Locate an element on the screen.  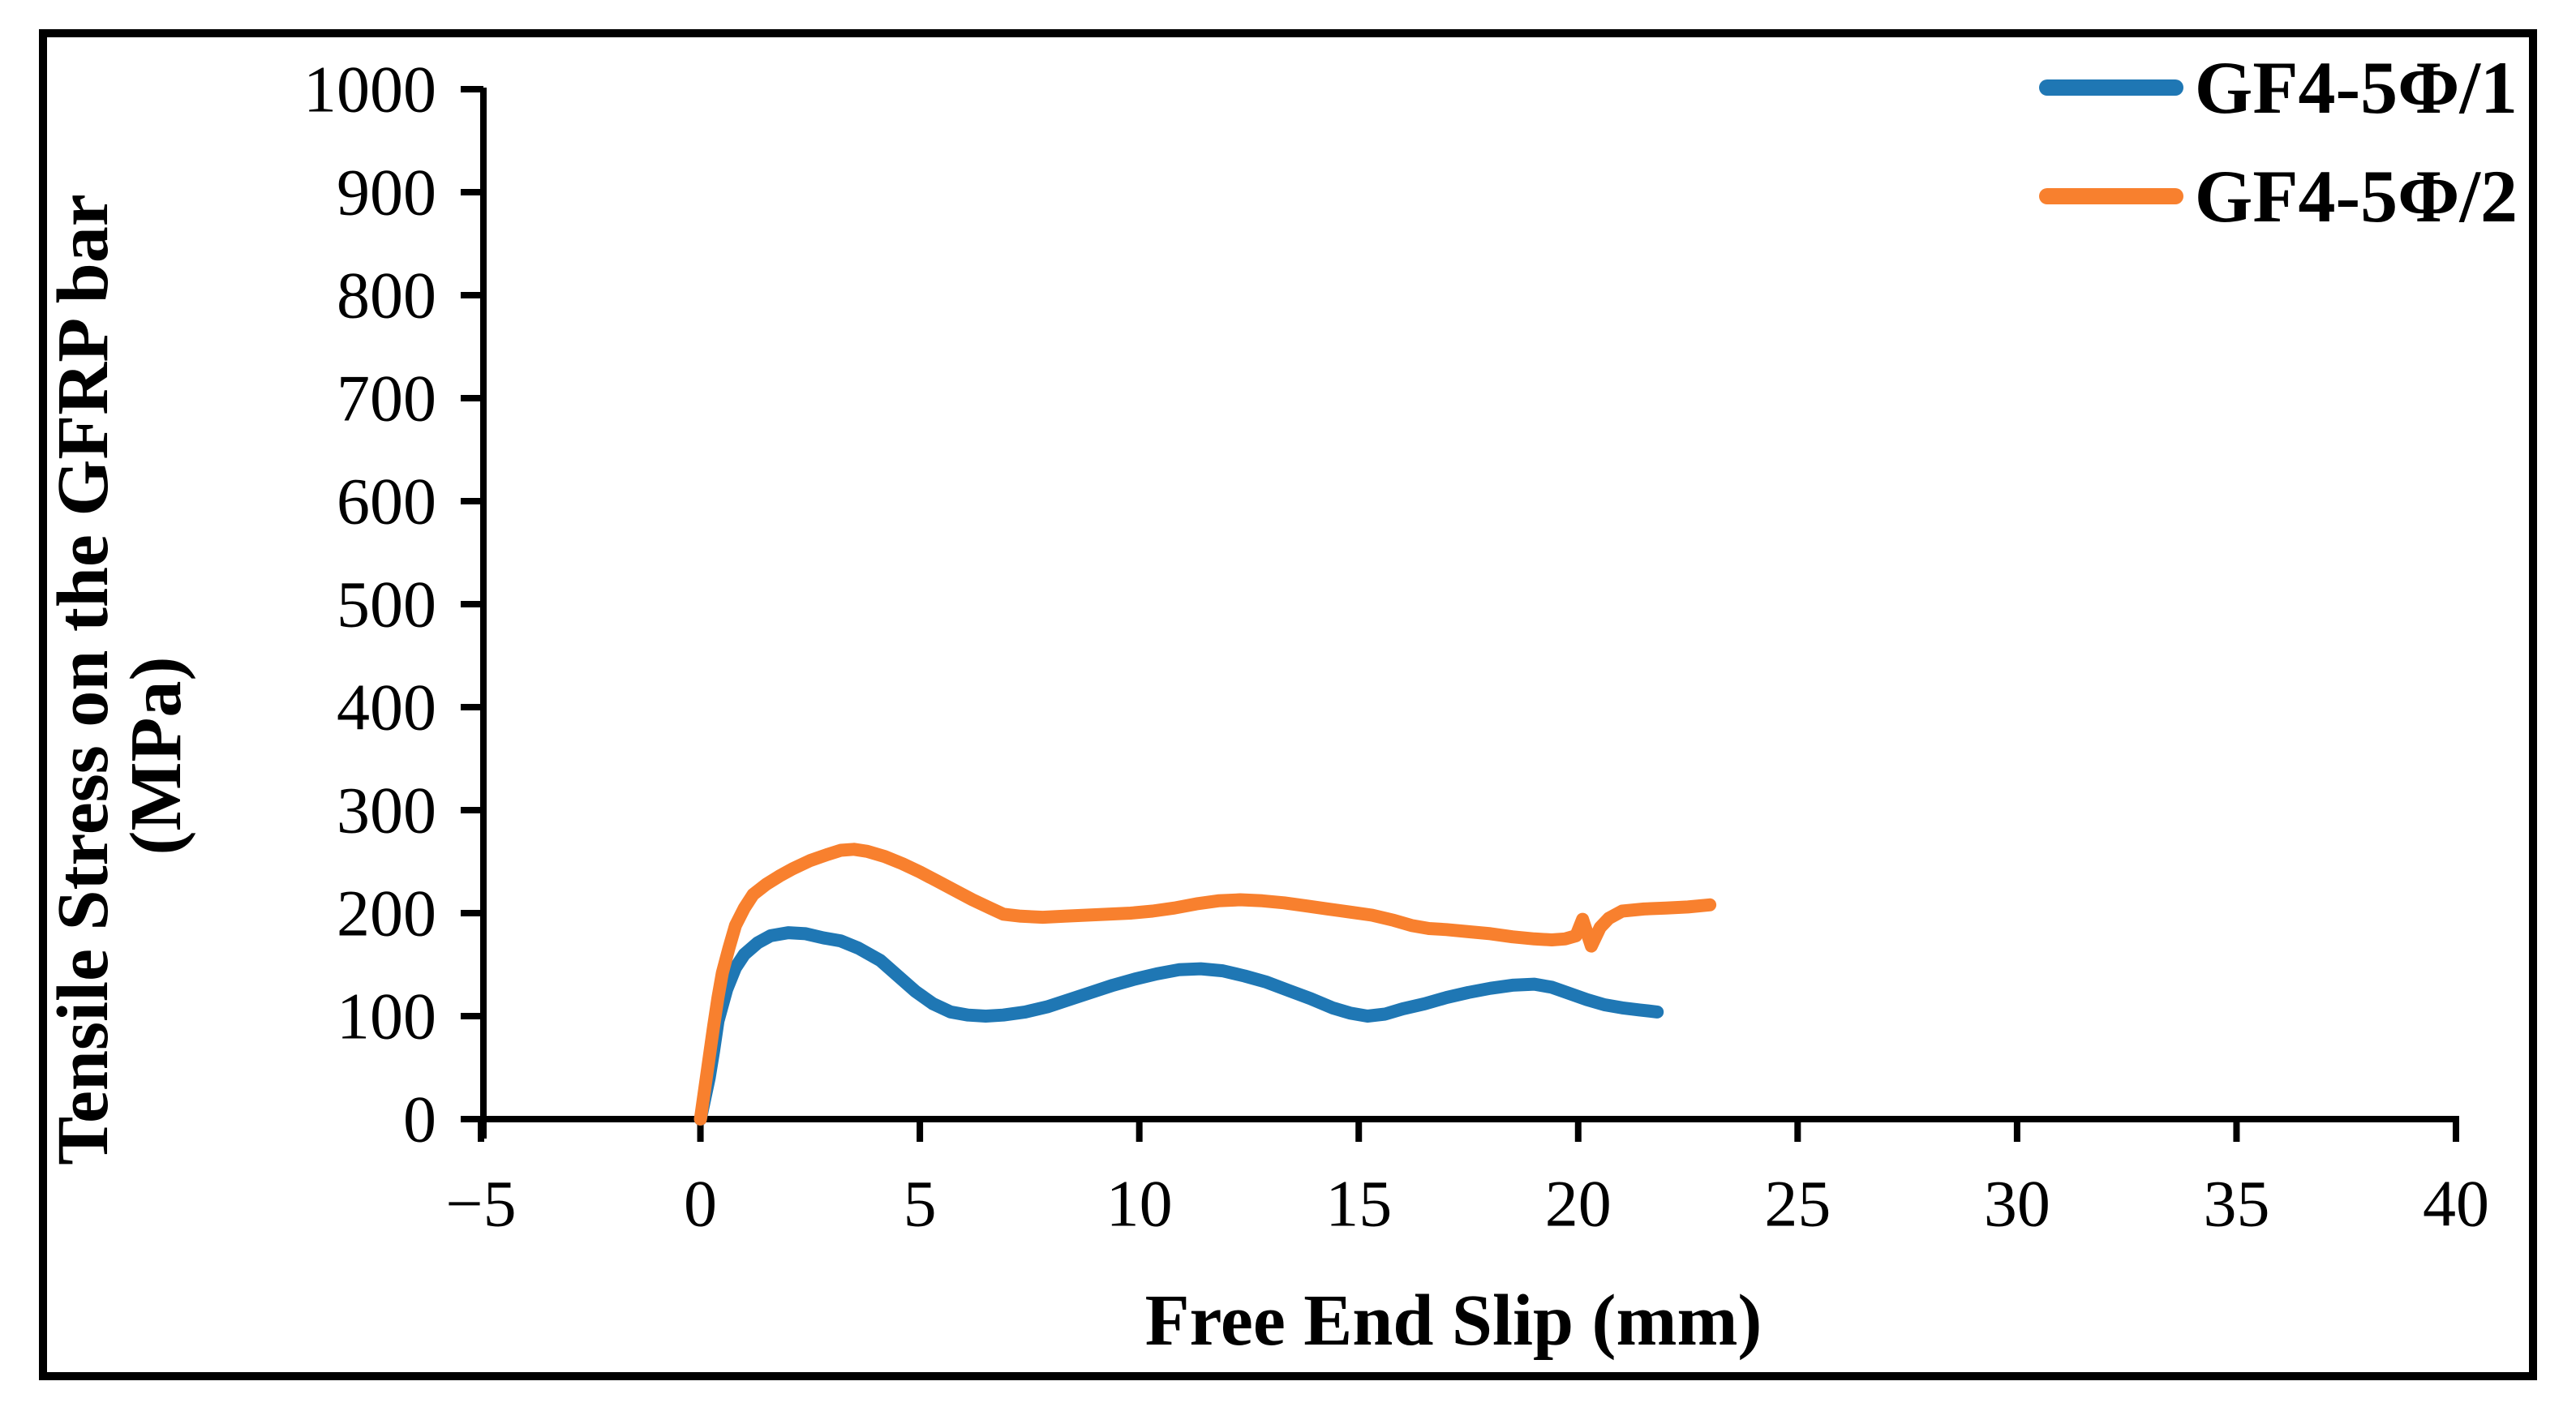
x-tick-label: 35 is located at coordinates (2236, 1204).